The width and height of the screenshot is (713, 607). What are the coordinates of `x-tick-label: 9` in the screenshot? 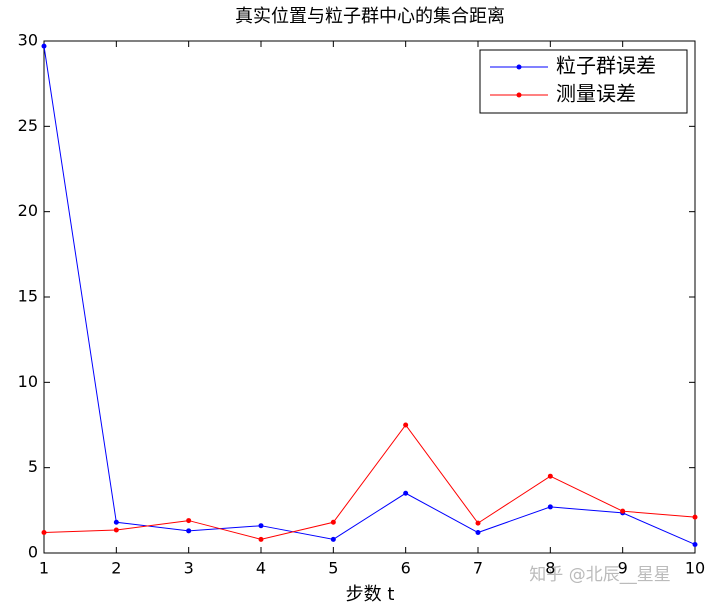 It's located at (623, 568).